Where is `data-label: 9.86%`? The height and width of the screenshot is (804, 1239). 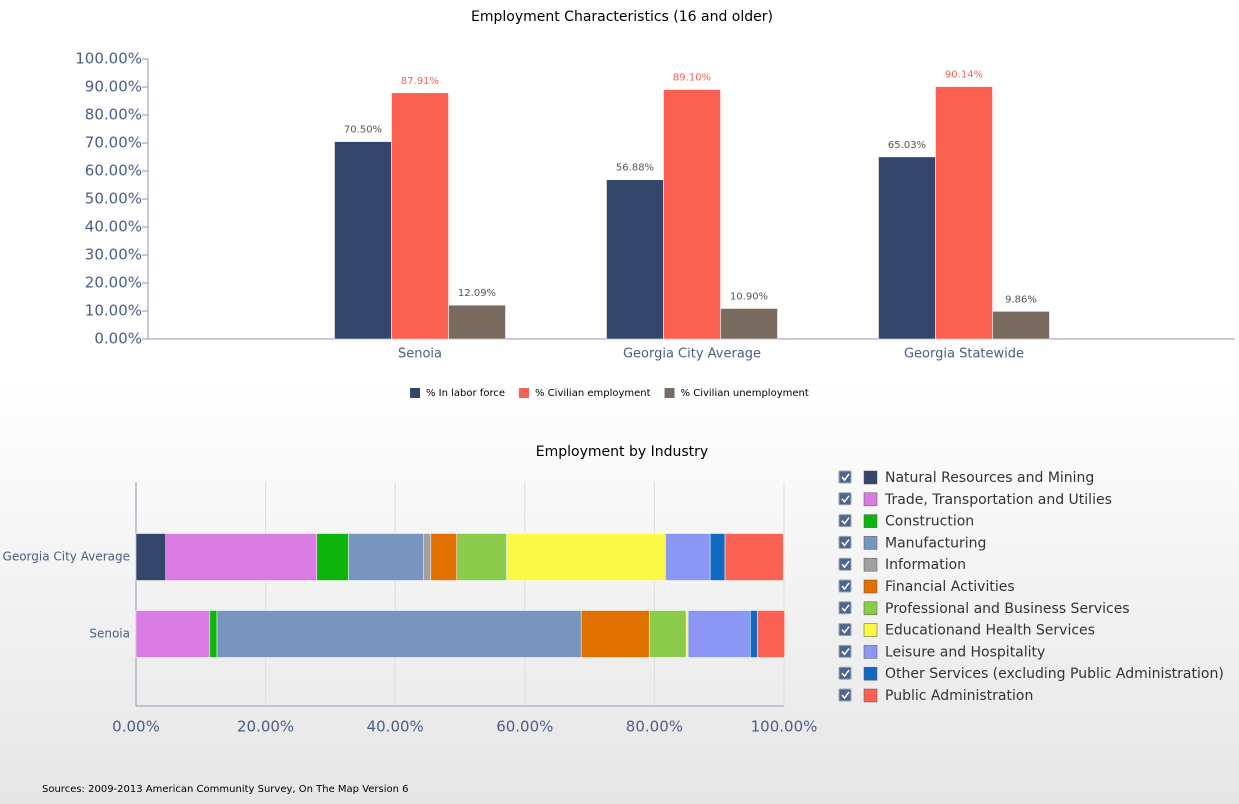
data-label: 9.86% is located at coordinates (1021, 299).